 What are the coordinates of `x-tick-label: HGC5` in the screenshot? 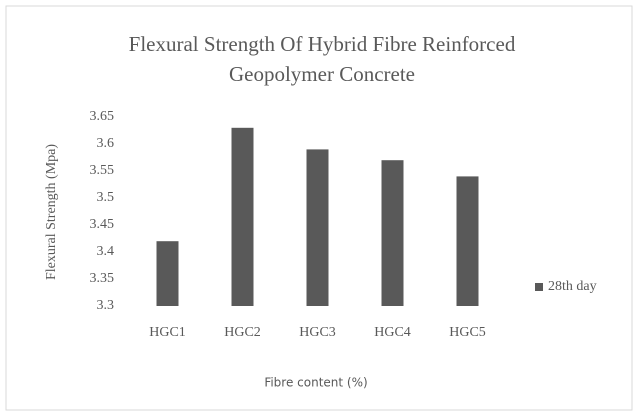 It's located at (467, 332).